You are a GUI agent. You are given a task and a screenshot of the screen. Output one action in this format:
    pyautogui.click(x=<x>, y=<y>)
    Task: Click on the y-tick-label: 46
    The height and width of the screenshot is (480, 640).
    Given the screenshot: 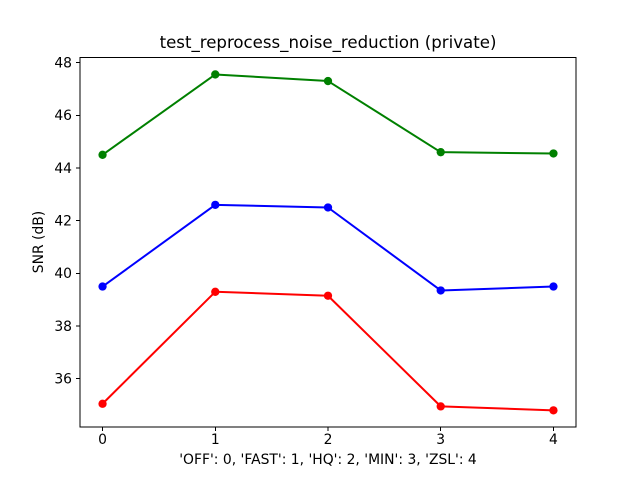 What is the action you would take?
    pyautogui.click(x=63, y=116)
    